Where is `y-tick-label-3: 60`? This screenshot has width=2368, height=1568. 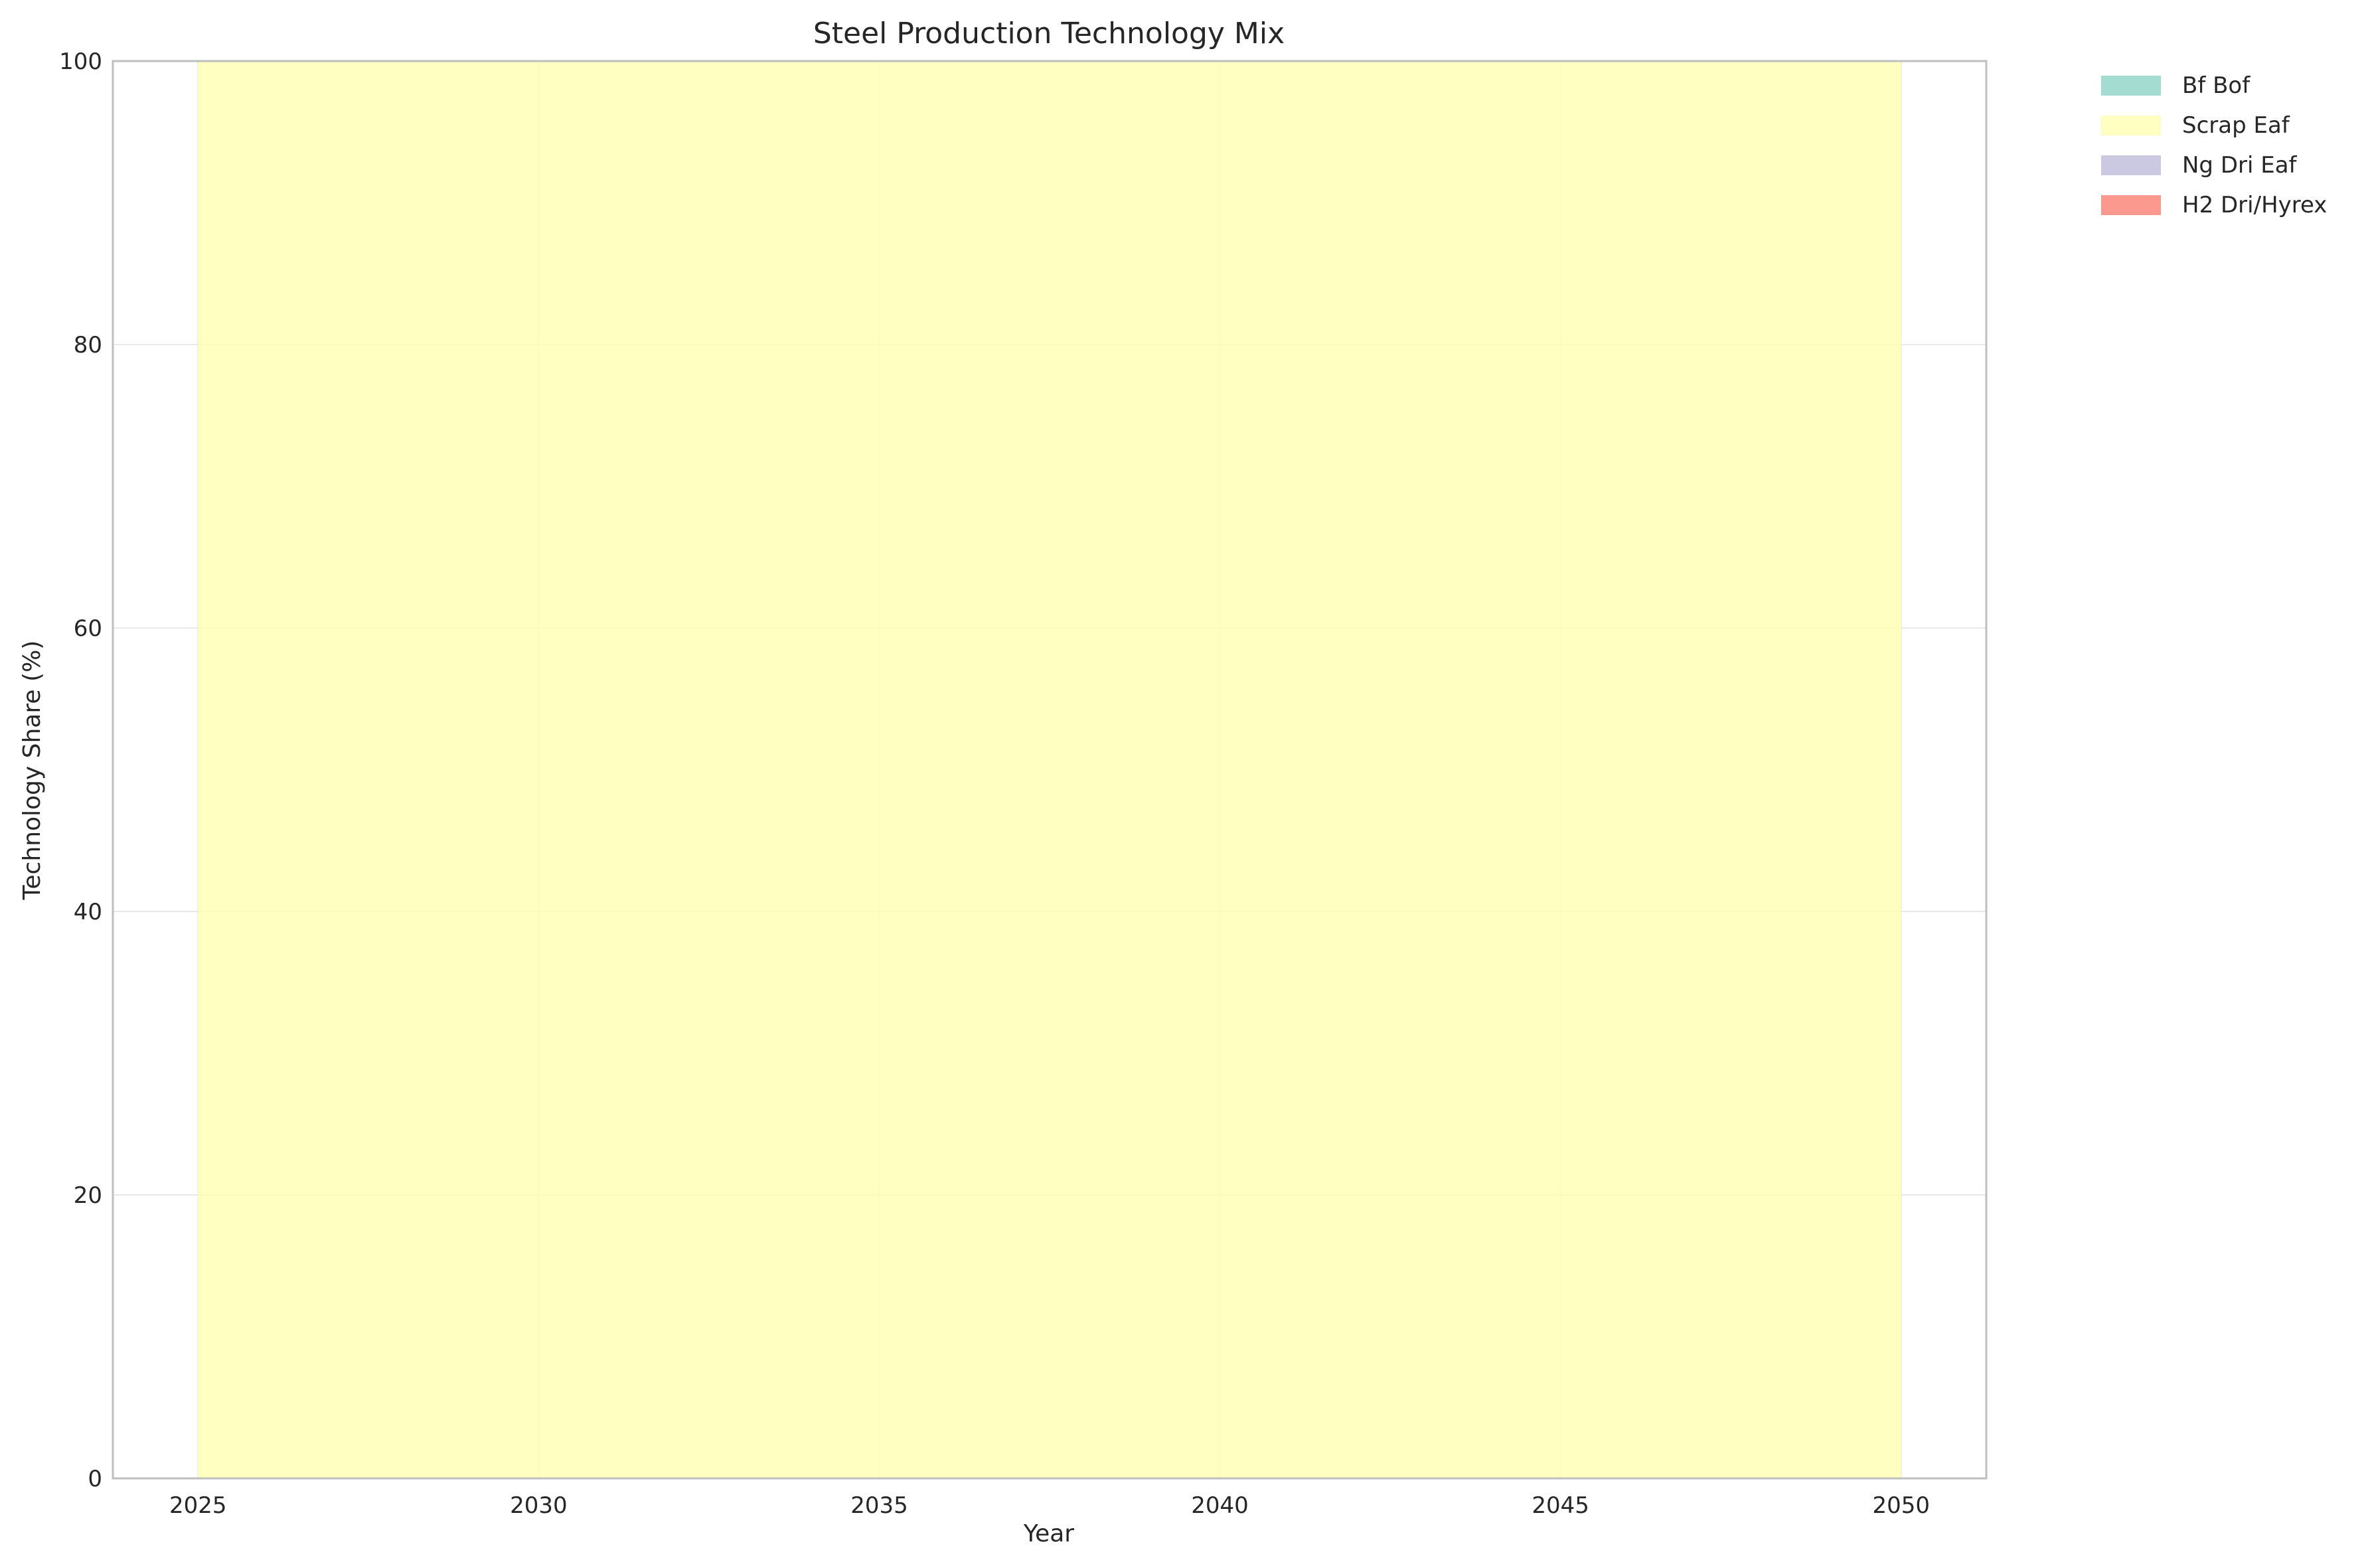 y-tick-label-3: 60 is located at coordinates (88, 629).